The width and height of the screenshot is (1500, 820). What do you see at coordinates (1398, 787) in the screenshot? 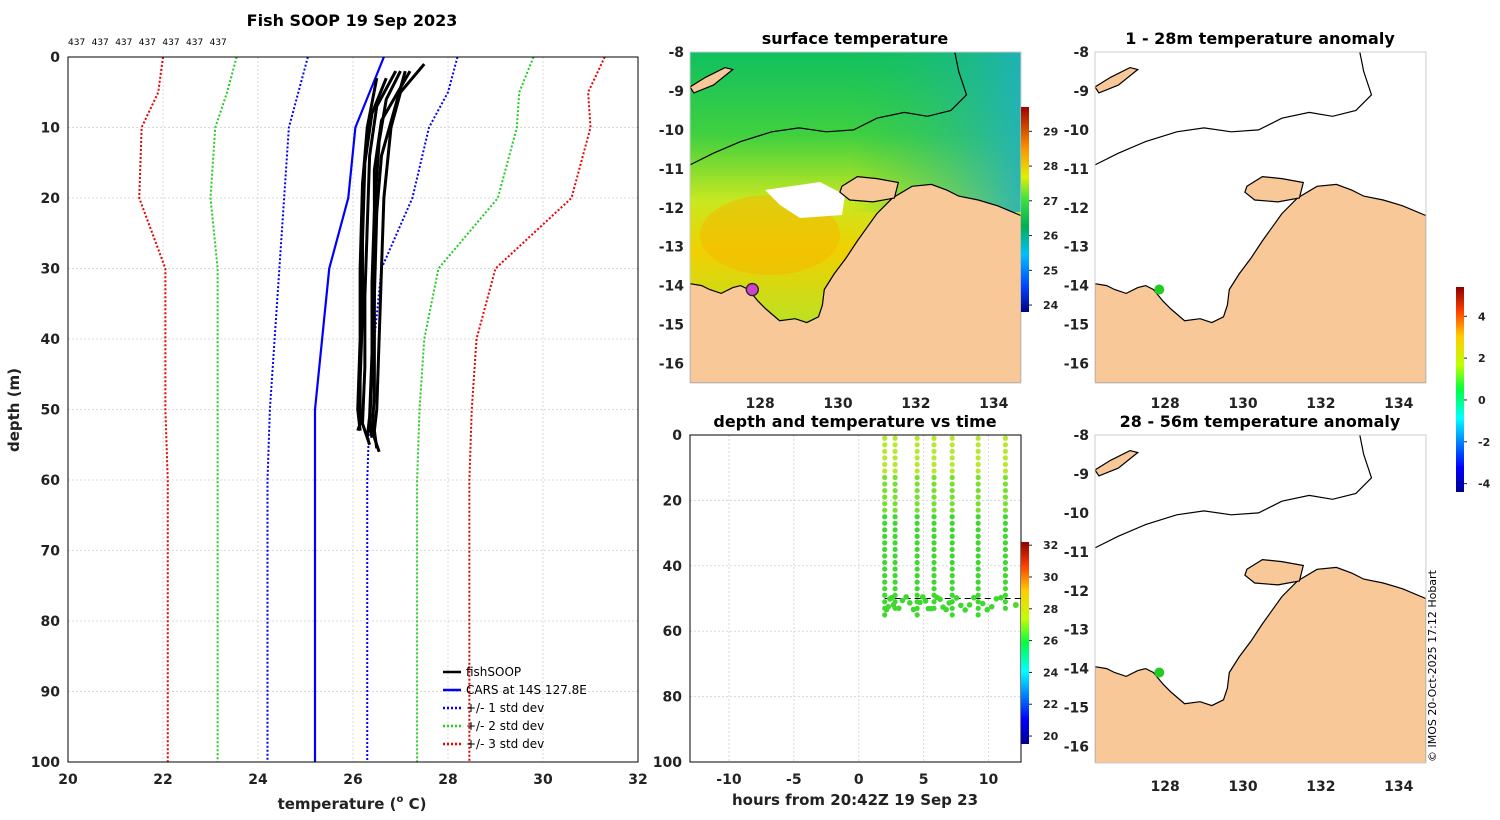
I see `lon-tick-label: 134` at bounding box center [1398, 787].